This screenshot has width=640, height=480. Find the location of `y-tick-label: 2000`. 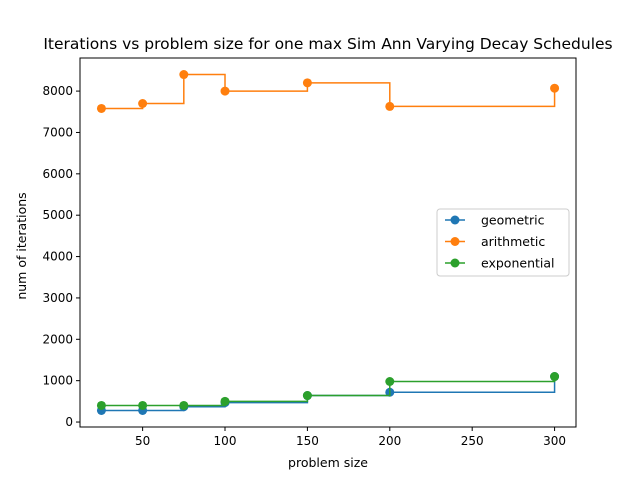

y-tick-label: 2000 is located at coordinates (57, 339).